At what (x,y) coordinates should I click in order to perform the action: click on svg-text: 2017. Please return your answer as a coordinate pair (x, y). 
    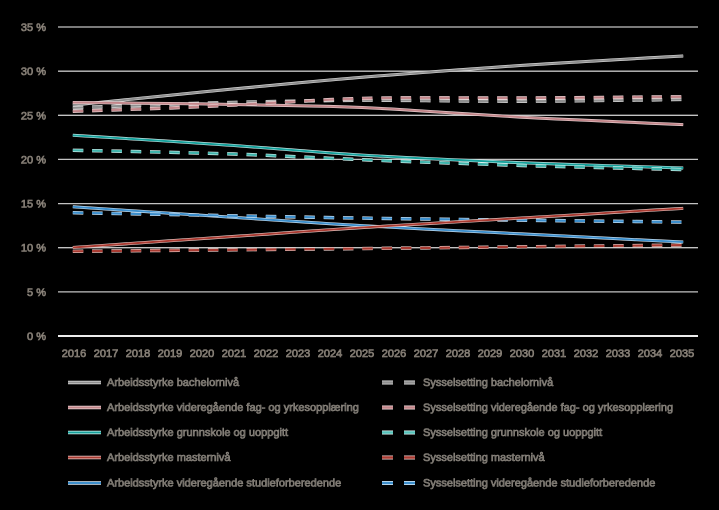
    Looking at the image, I should click on (106, 354).